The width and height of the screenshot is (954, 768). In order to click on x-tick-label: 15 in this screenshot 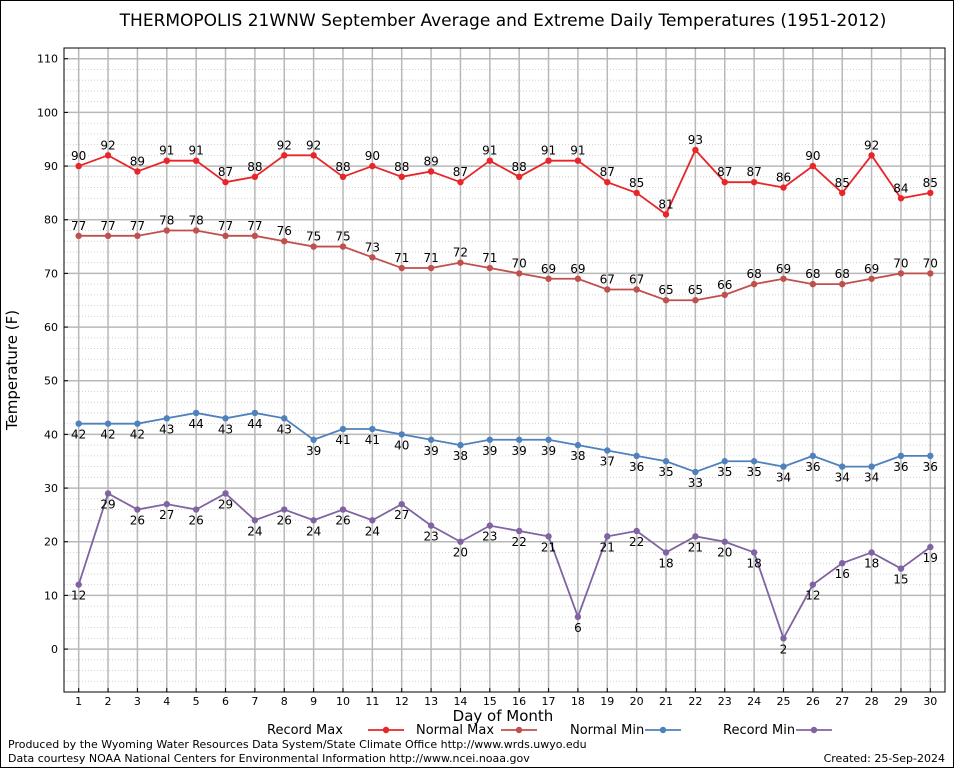, I will do `click(490, 701)`.